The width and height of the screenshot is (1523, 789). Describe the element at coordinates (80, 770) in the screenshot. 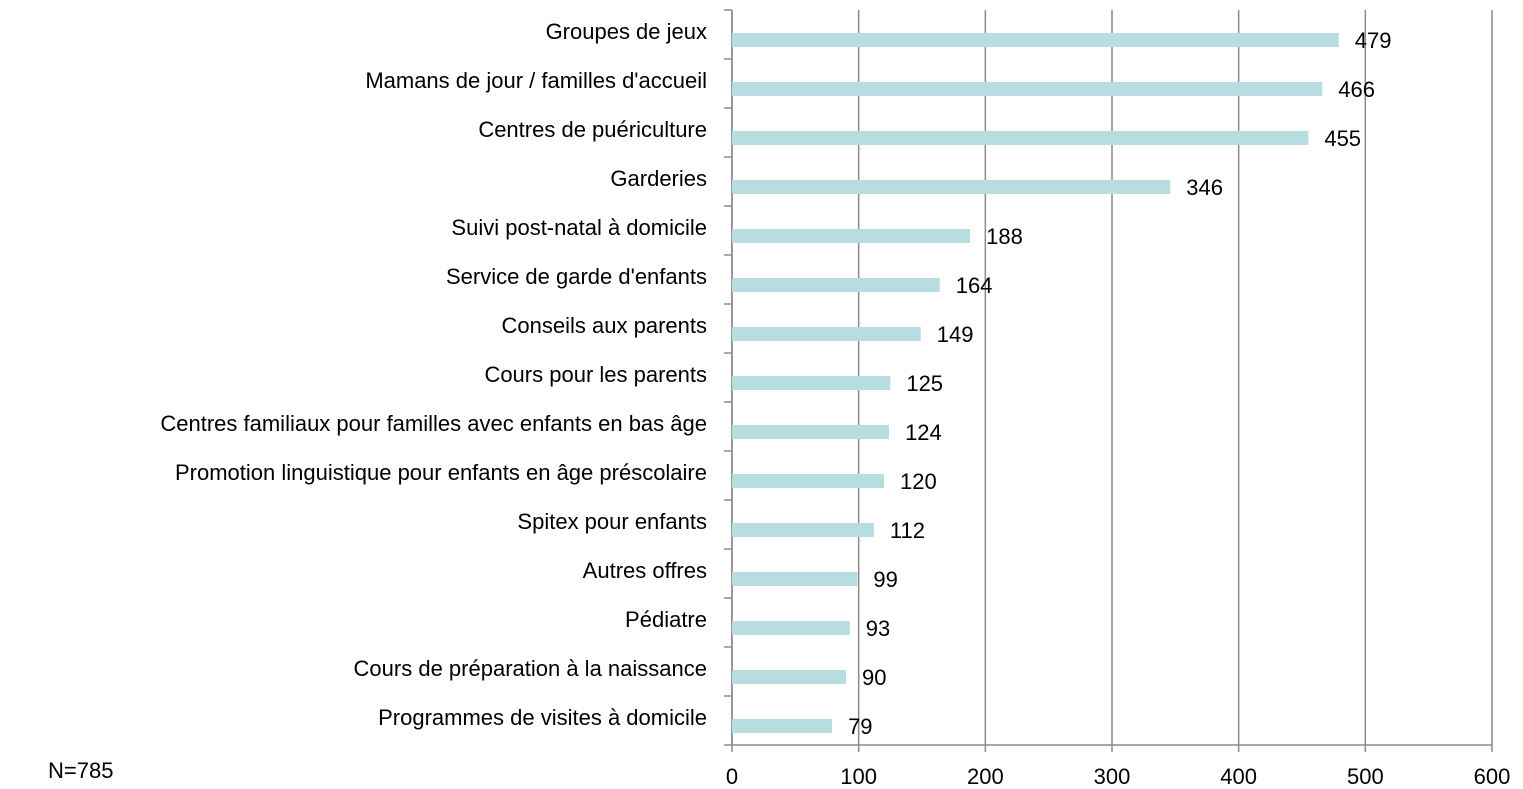

I see `annotation: N=785` at that location.